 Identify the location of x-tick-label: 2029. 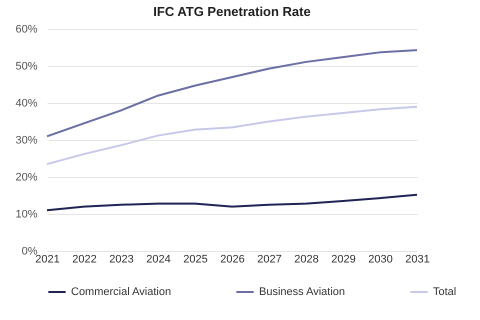
(343, 260).